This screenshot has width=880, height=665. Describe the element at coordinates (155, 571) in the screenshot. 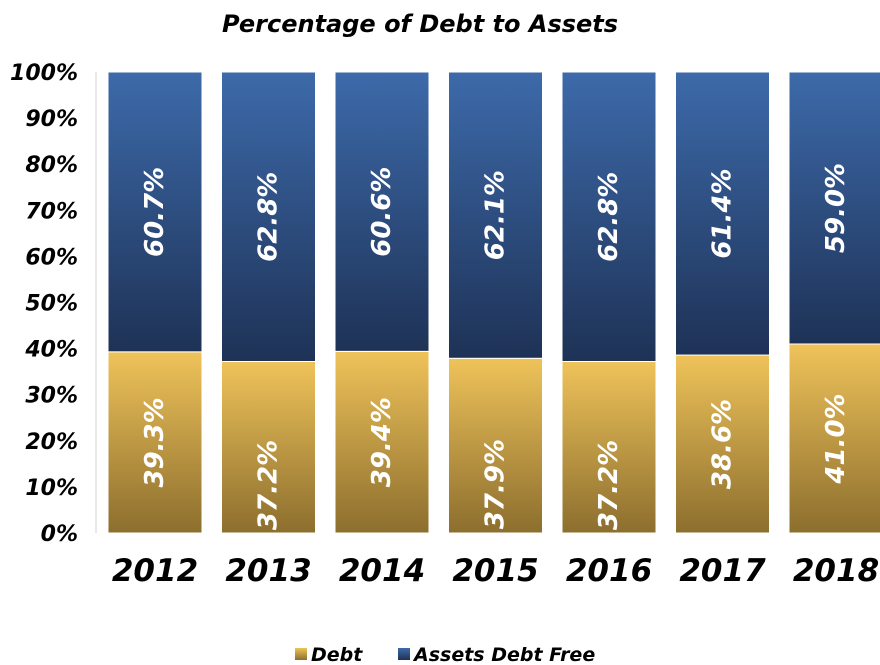

I see `x-tick-label-2012: 2012` at that location.